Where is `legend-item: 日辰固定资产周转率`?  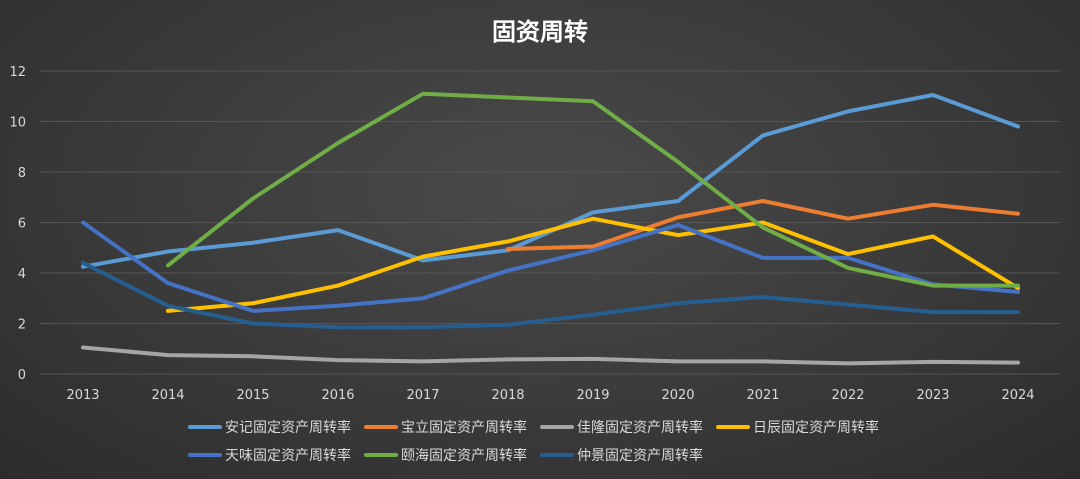 legend-item: 日辰固定资产周转率 is located at coordinates (797, 427).